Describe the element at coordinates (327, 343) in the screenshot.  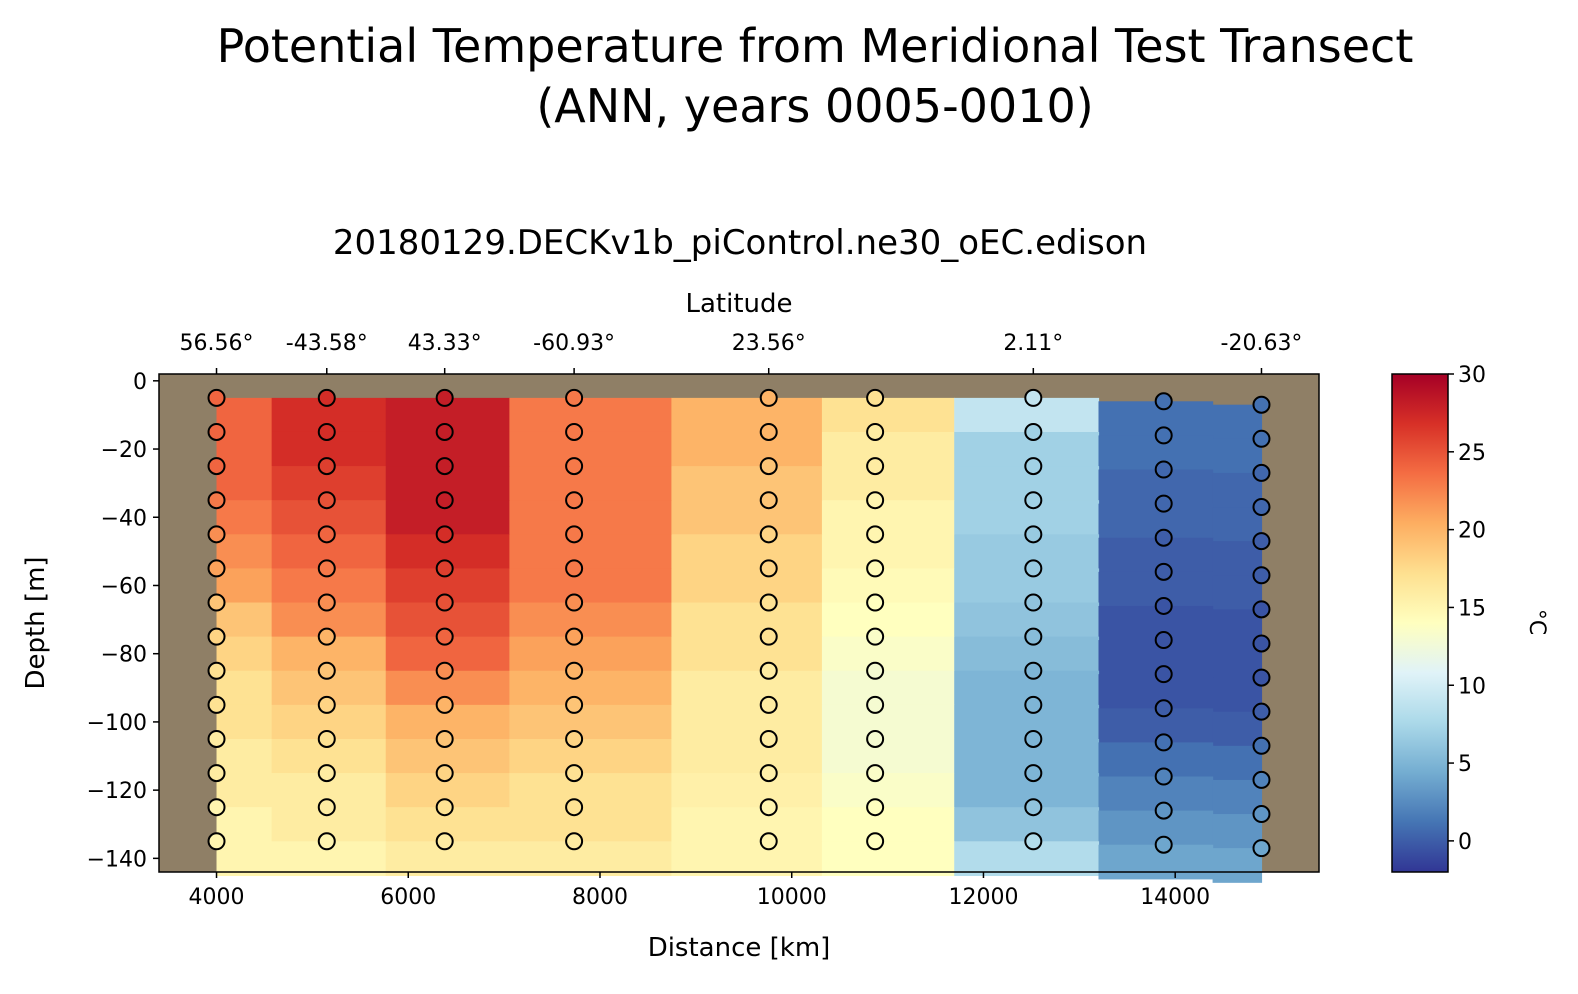
I see `top-tick-label: -43.58°` at that location.